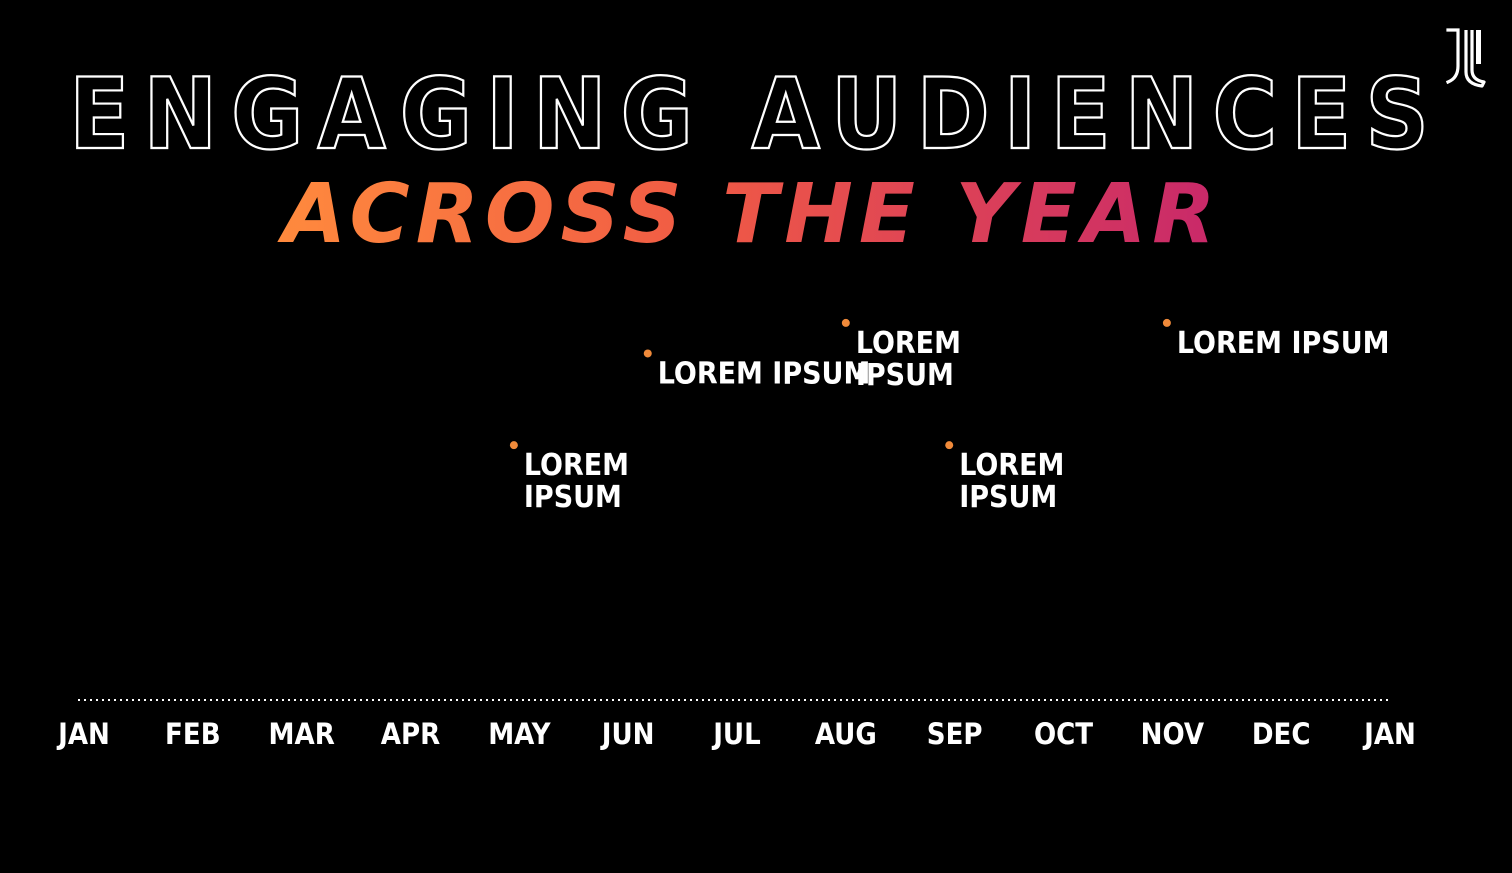 This screenshot has width=1512, height=873. What do you see at coordinates (410, 734) in the screenshot?
I see `month-label: APR` at bounding box center [410, 734].